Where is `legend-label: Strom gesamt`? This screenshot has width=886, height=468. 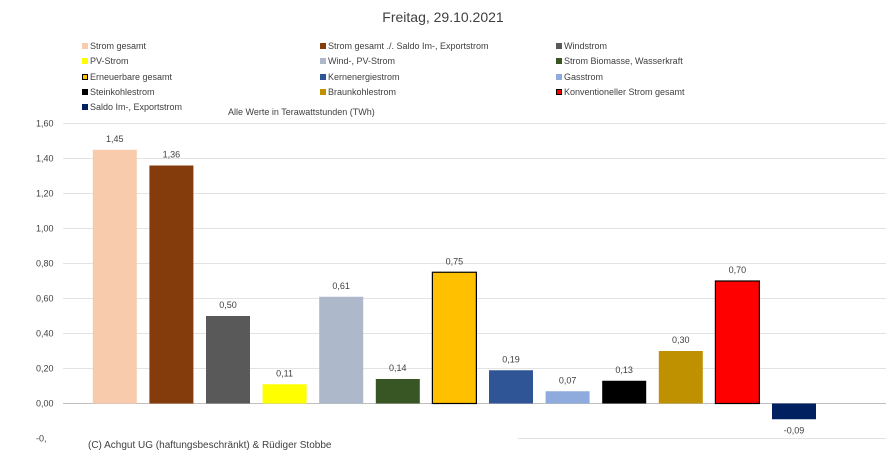 legend-label: Strom gesamt is located at coordinates (118, 46).